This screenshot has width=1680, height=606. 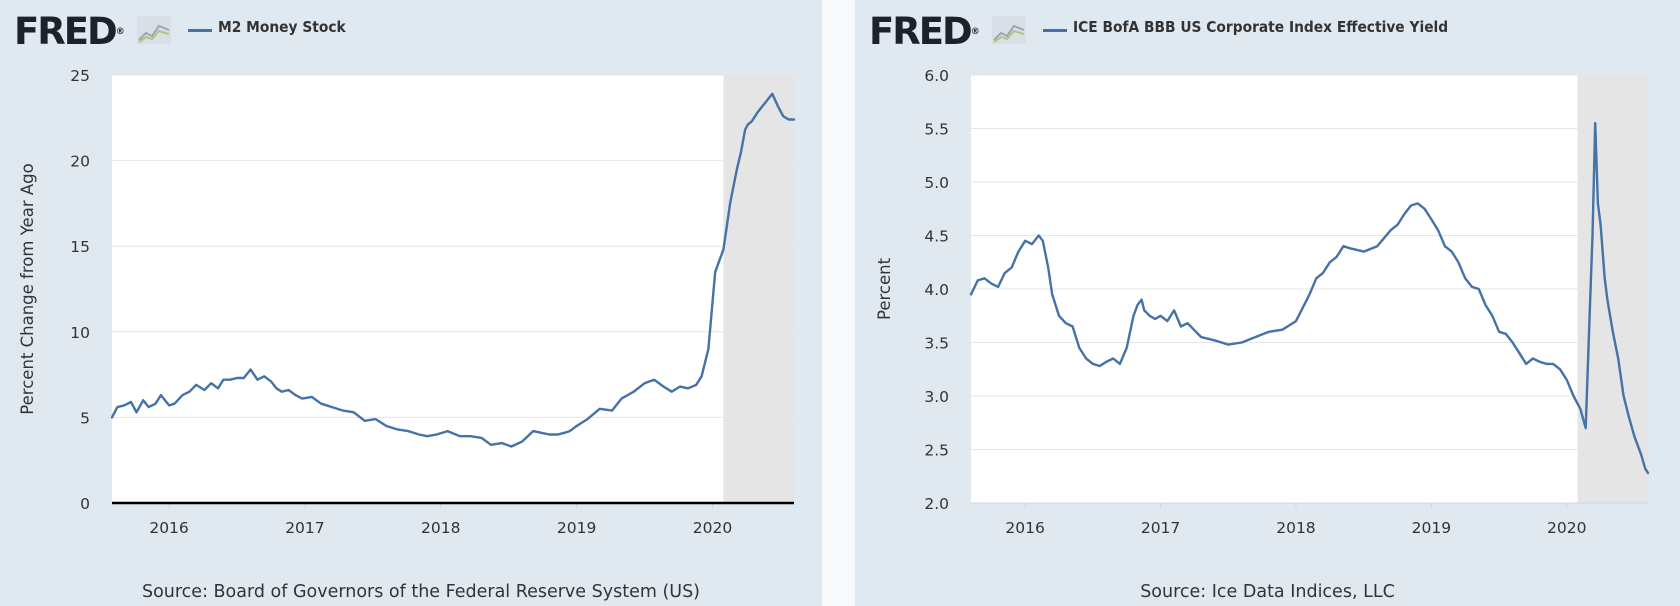 What do you see at coordinates (936, 290) in the screenshot?
I see `y-tick-label: 4.0` at bounding box center [936, 290].